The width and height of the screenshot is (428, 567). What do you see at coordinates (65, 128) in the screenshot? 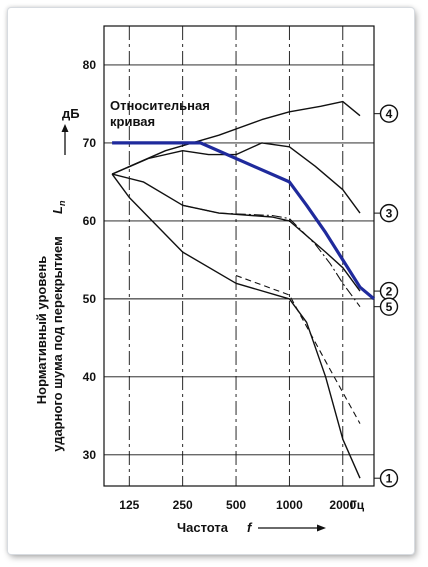
I see `y-axis-arrowhead` at bounding box center [65, 128].